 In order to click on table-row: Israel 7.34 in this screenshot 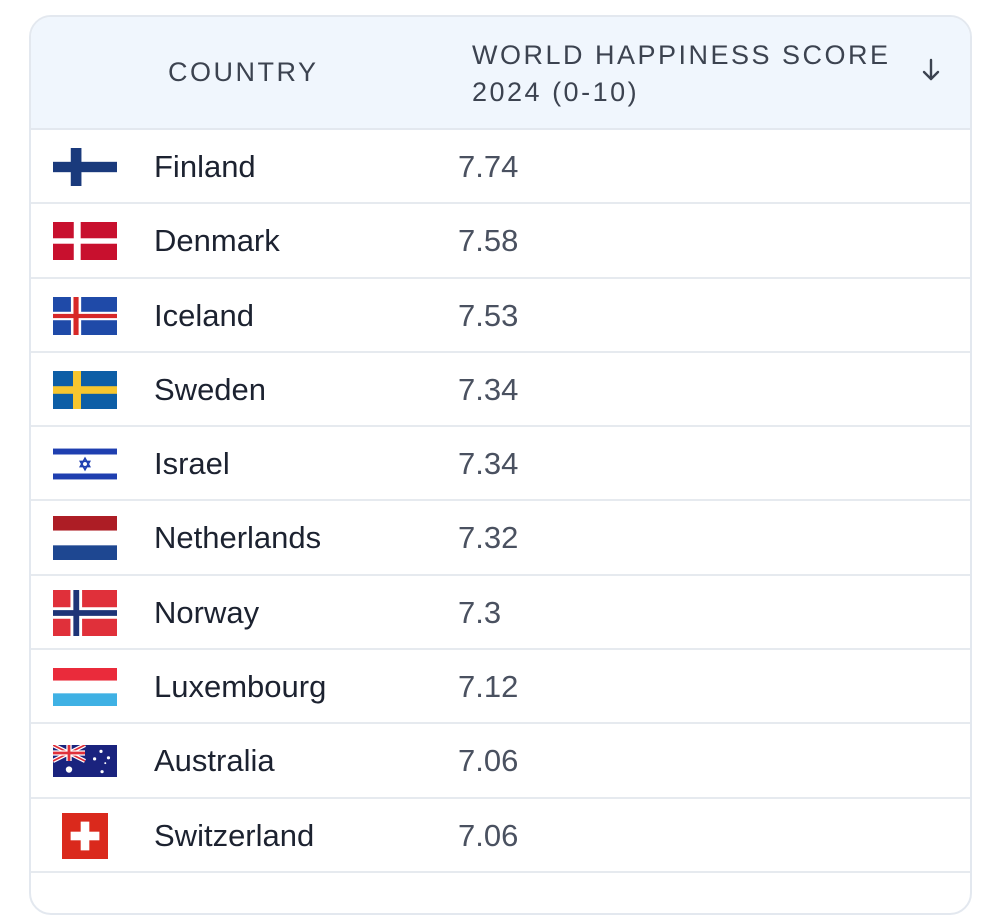, I will do `click(500, 464)`.